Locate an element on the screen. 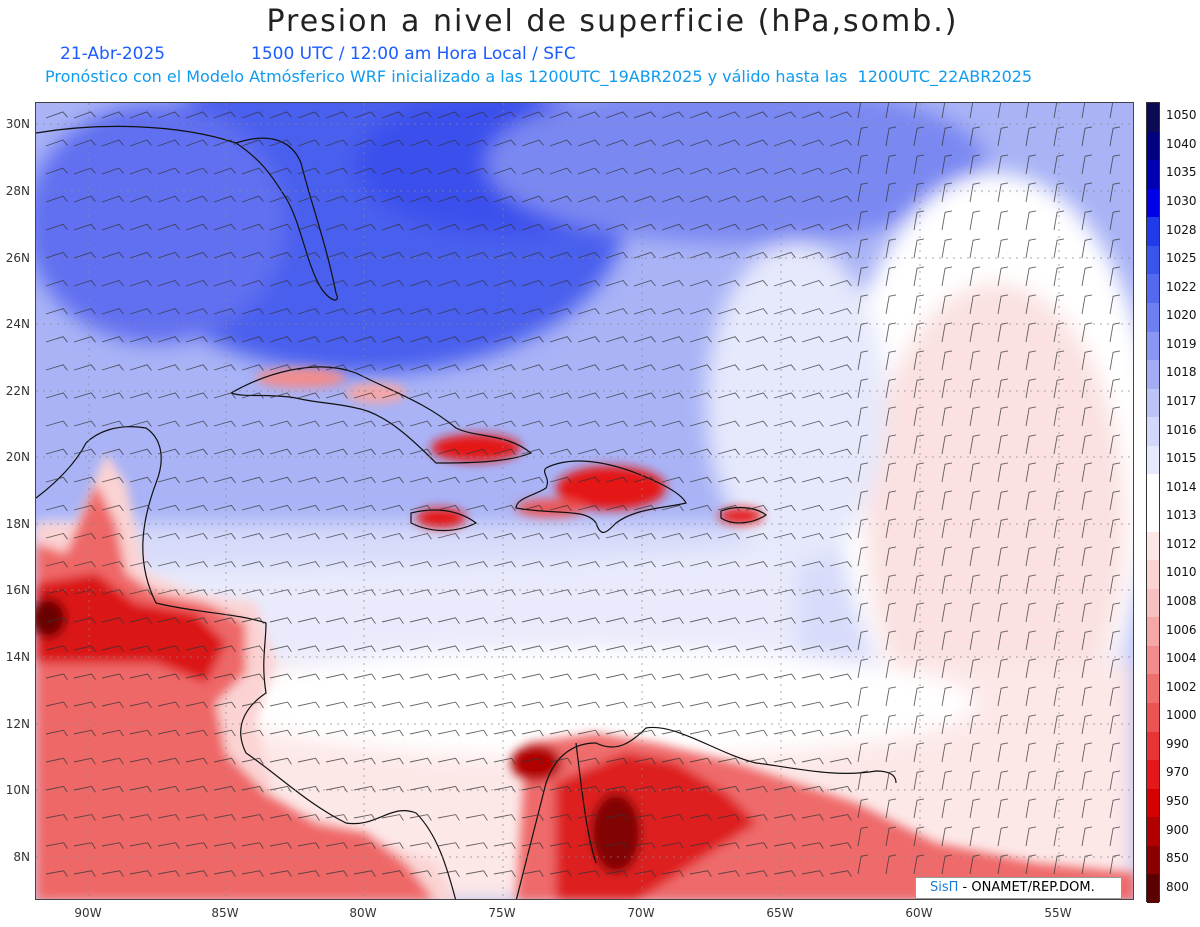  credits-text: - ONAMET/REP.DOM. is located at coordinates (1026, 887).